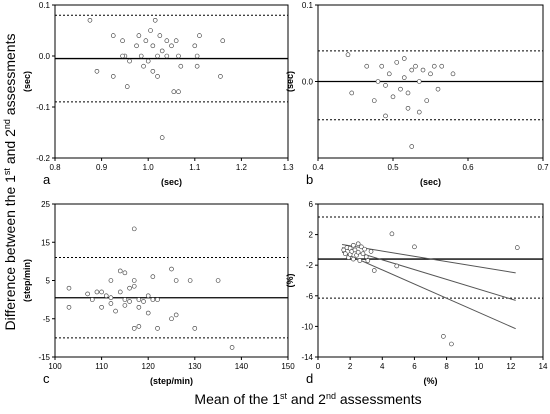  I want to click on x-tick-label: 0.8, so click(55, 167).